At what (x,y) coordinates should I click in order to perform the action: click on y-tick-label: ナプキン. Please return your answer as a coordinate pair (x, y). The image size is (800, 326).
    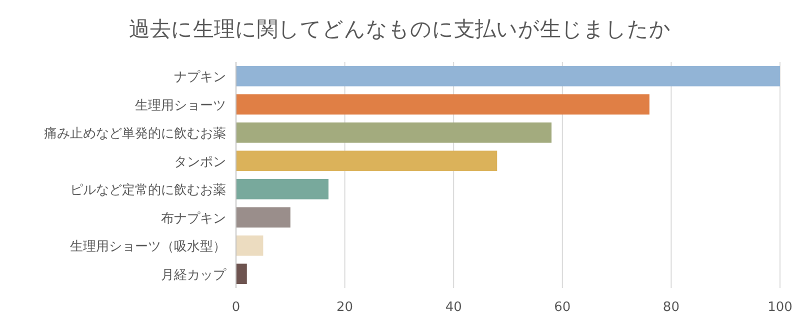
    Looking at the image, I should click on (200, 78).